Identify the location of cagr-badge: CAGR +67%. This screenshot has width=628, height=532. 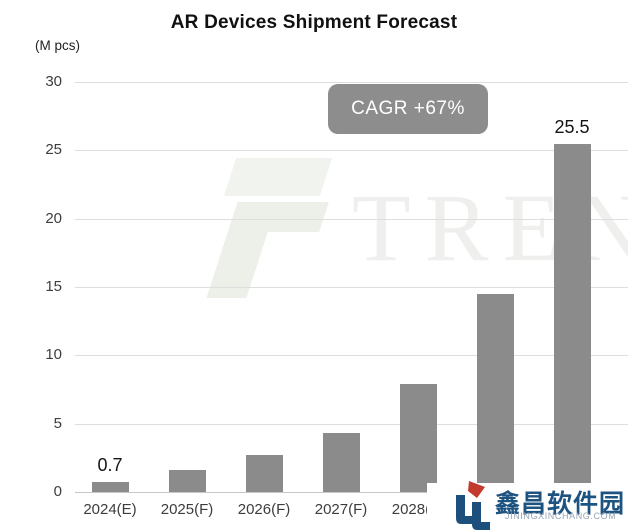
(408, 109).